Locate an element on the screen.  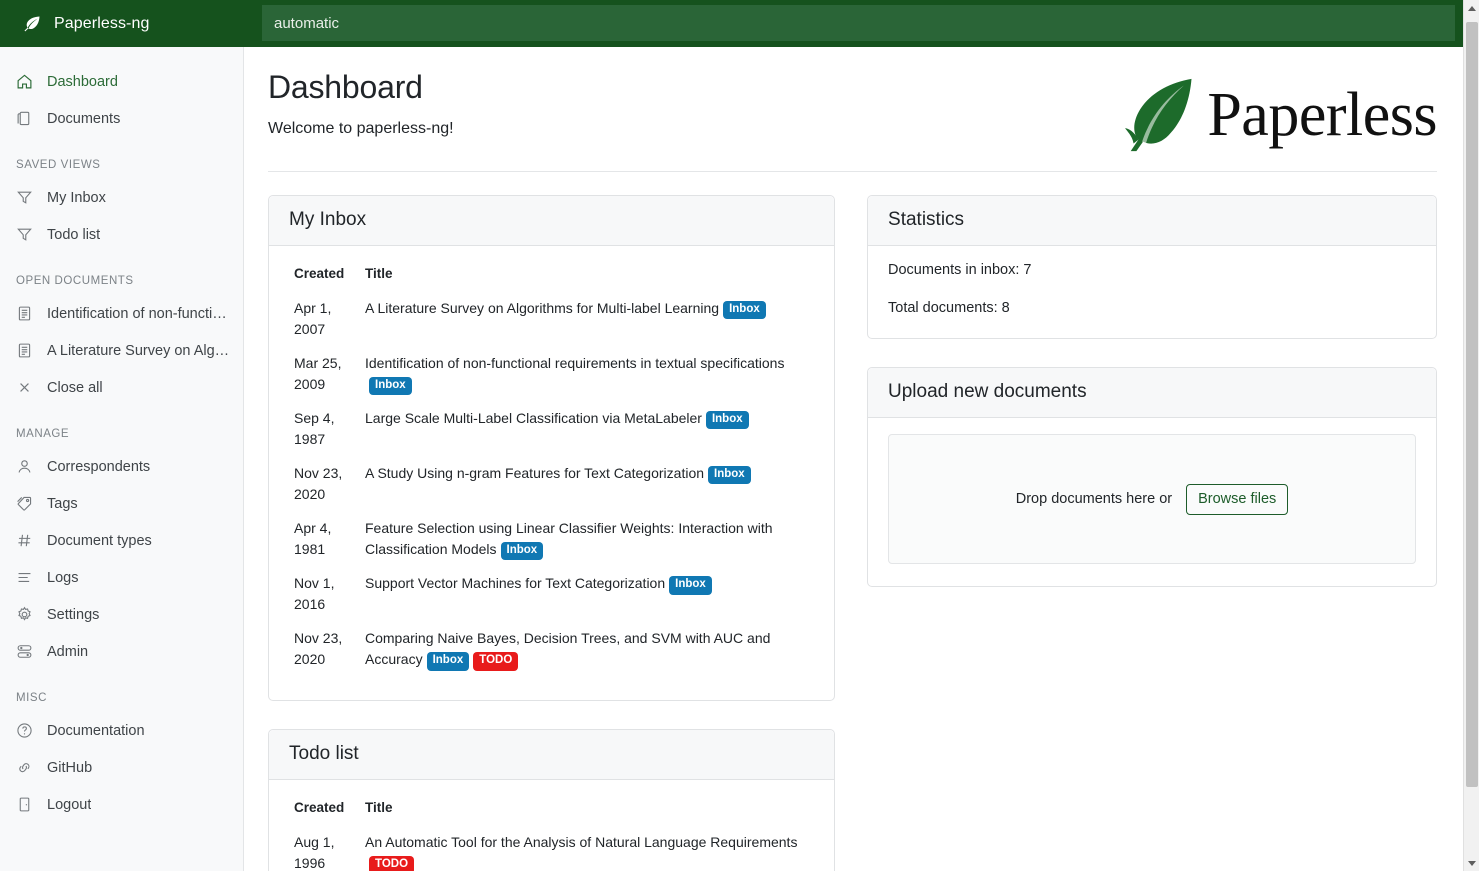
sidebar-item-label: My Inbox is located at coordinates (76, 197).